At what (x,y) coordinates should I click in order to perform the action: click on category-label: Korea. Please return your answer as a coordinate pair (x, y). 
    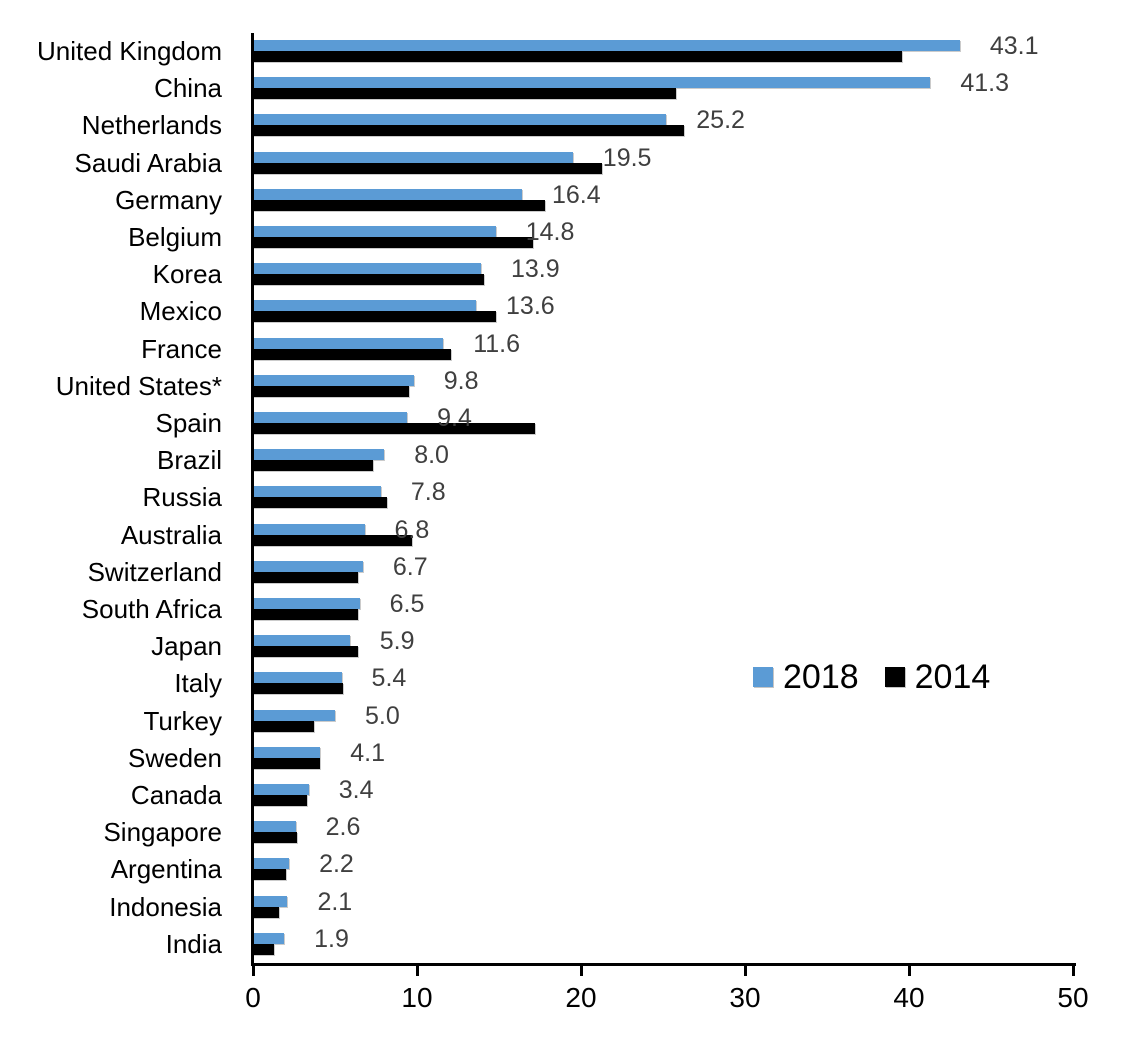
    Looking at the image, I should click on (187, 274).